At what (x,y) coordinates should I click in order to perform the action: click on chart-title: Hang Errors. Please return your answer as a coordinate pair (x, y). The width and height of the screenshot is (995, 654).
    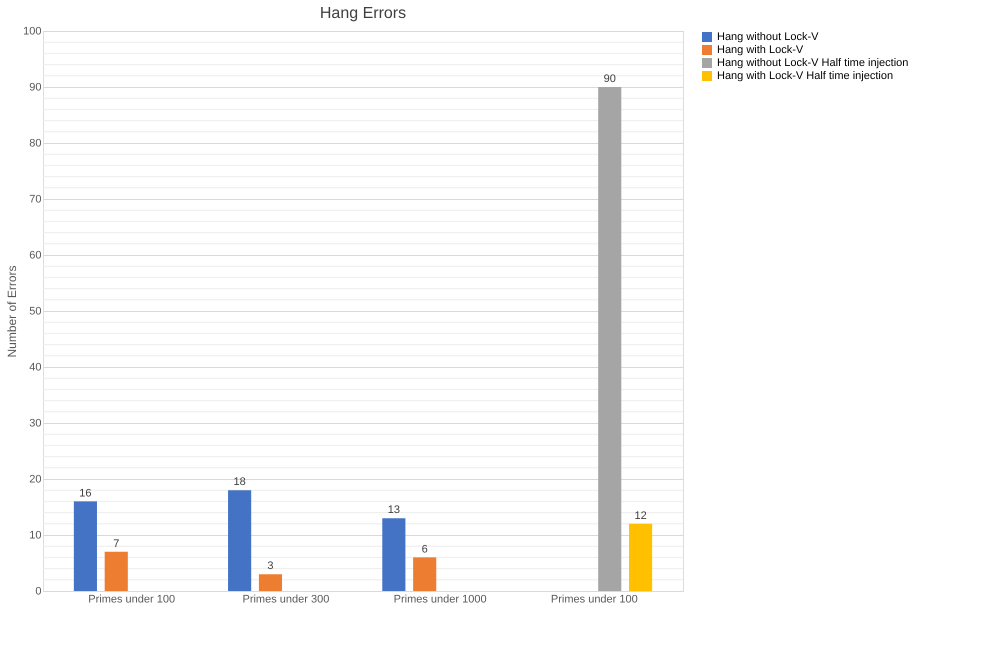
    Looking at the image, I should click on (363, 13).